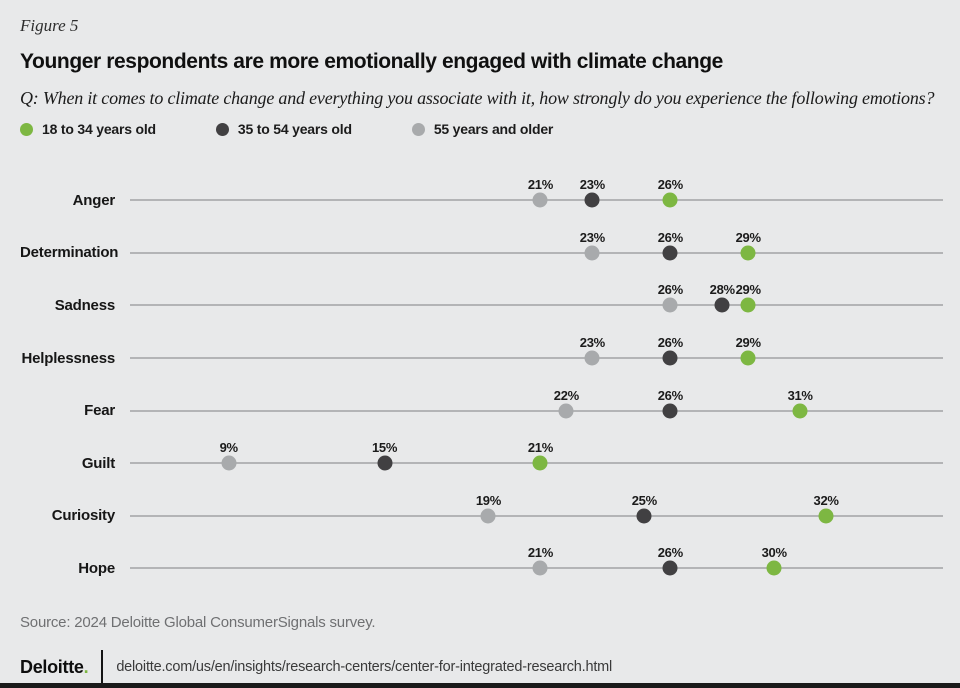 The image size is (960, 688). I want to click on value-label: 9%, so click(229, 448).